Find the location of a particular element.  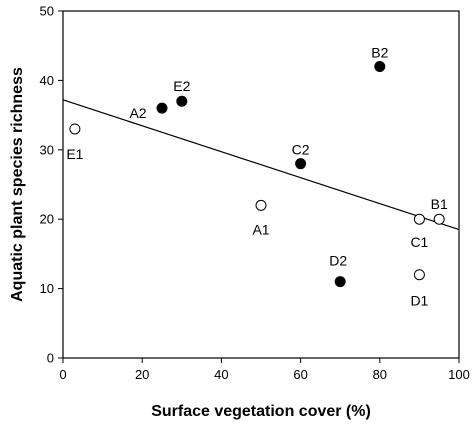

x-tick-label: 20 is located at coordinates (142, 374).